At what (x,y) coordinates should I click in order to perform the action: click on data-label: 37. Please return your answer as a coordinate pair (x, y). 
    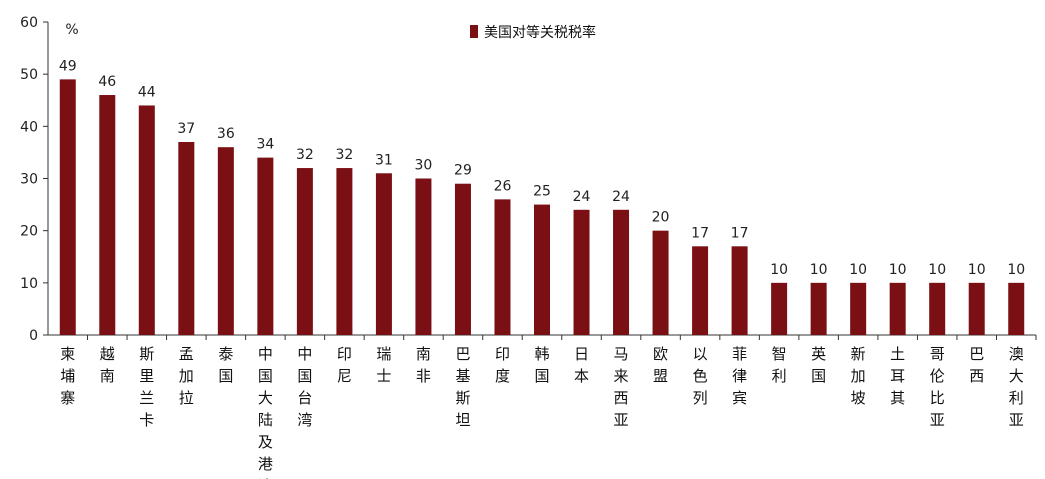
    Looking at the image, I should click on (186, 129).